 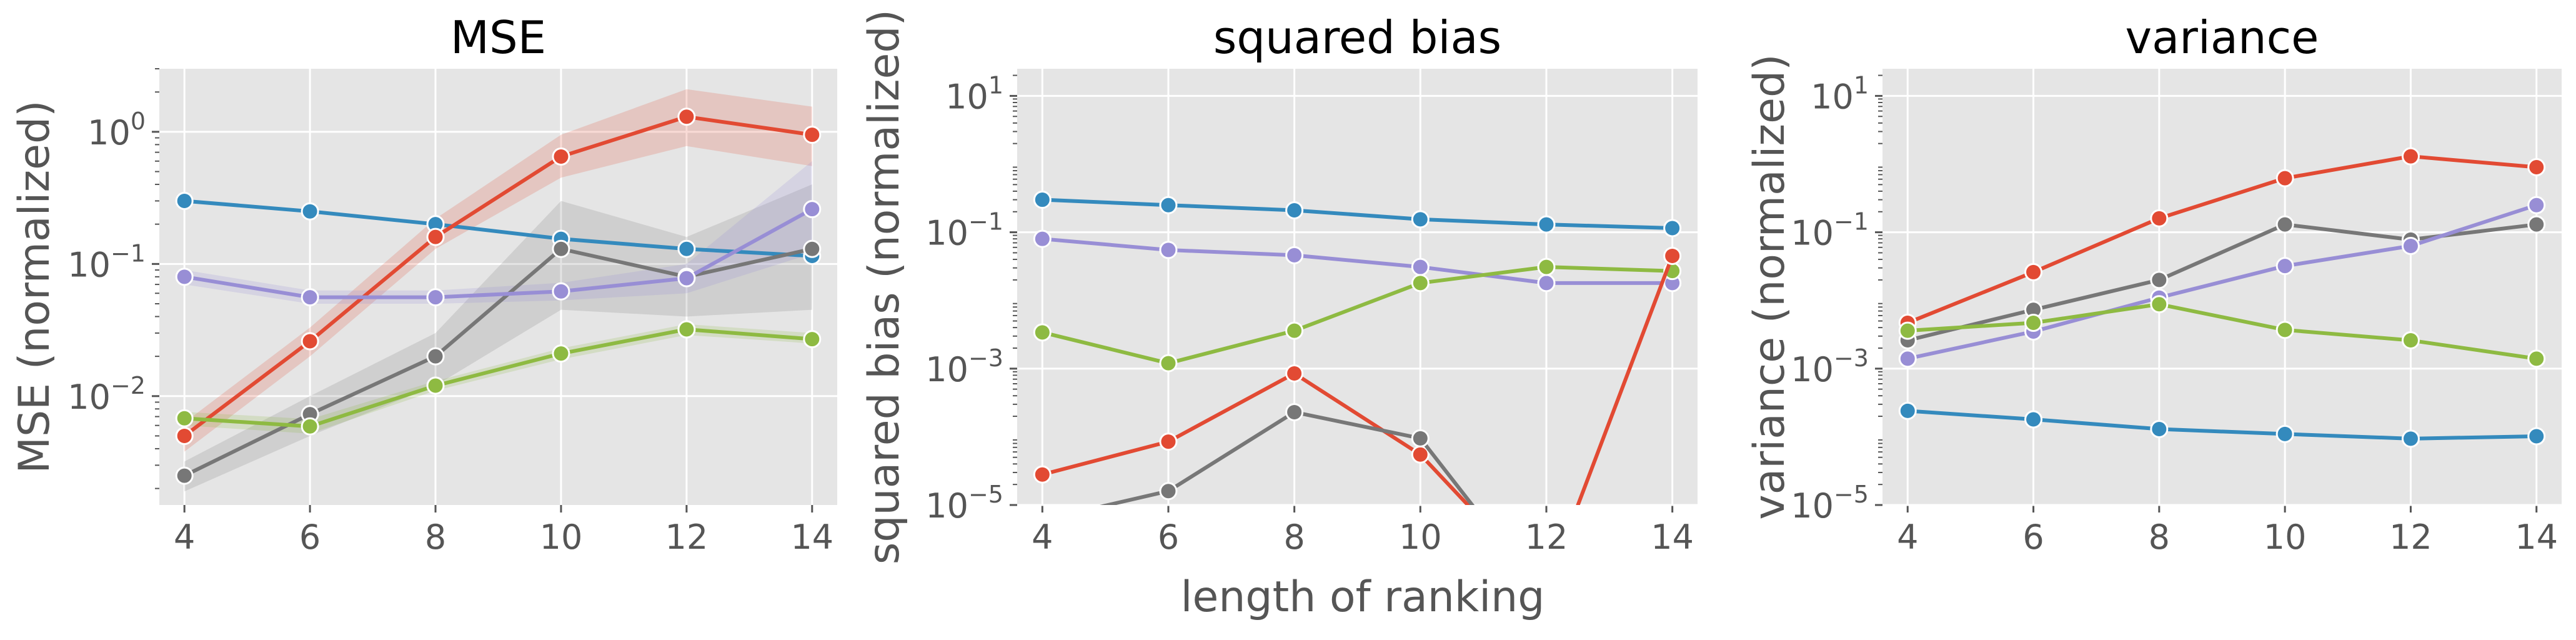 I want to click on y-axis-label: MSE (normalized), so click(x=34, y=286).